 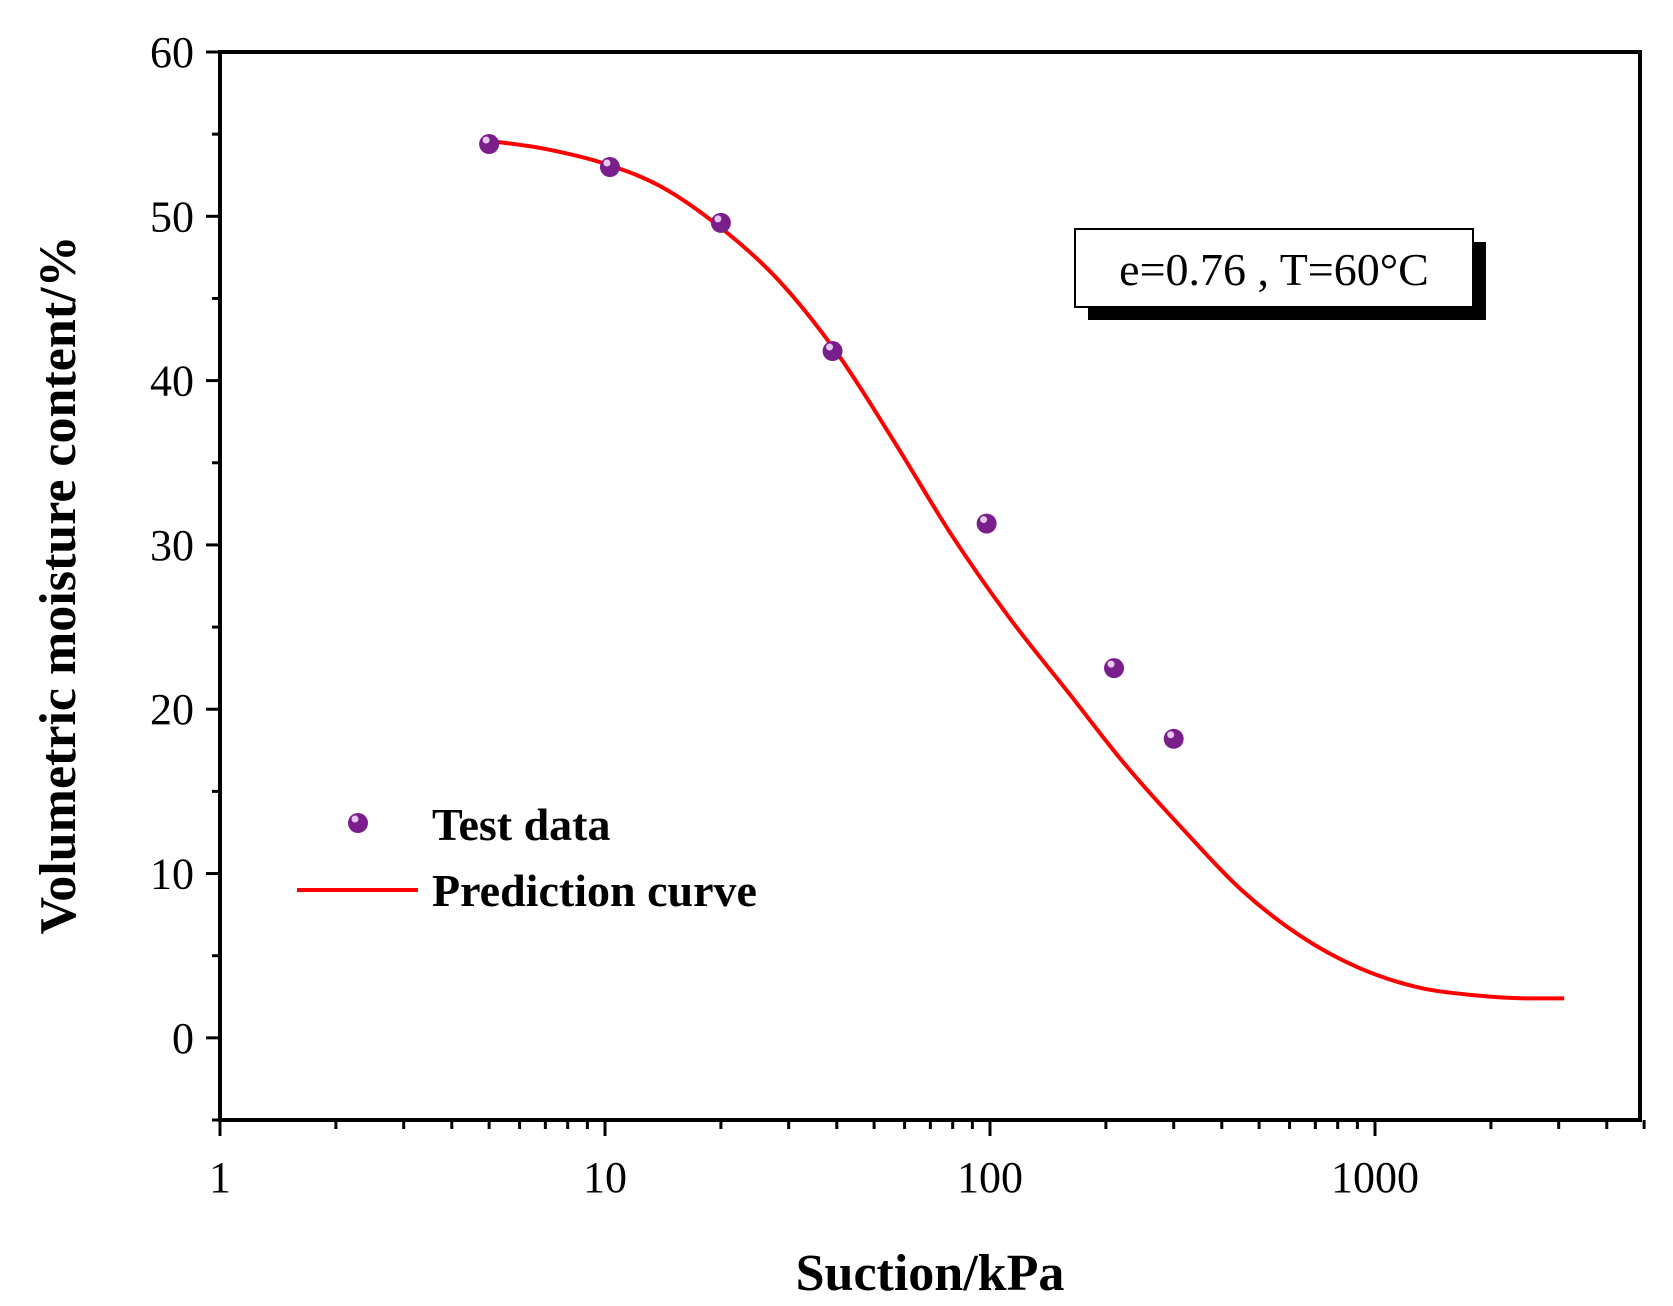 What do you see at coordinates (521, 824) in the screenshot?
I see `legend-label-test-data: Test data` at bounding box center [521, 824].